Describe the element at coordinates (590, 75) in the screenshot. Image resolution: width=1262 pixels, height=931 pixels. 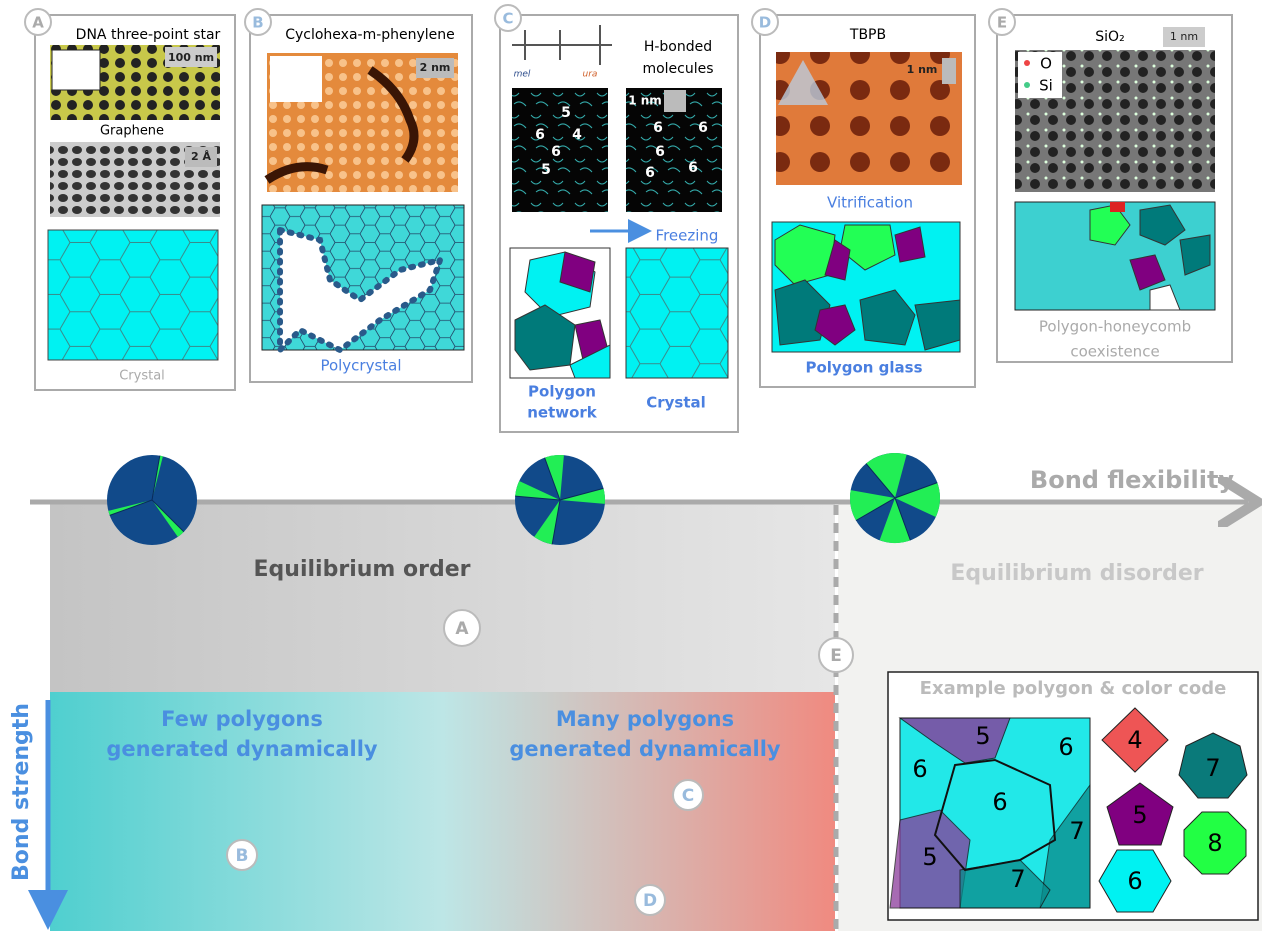
I see `molecule-label: ura` at that location.